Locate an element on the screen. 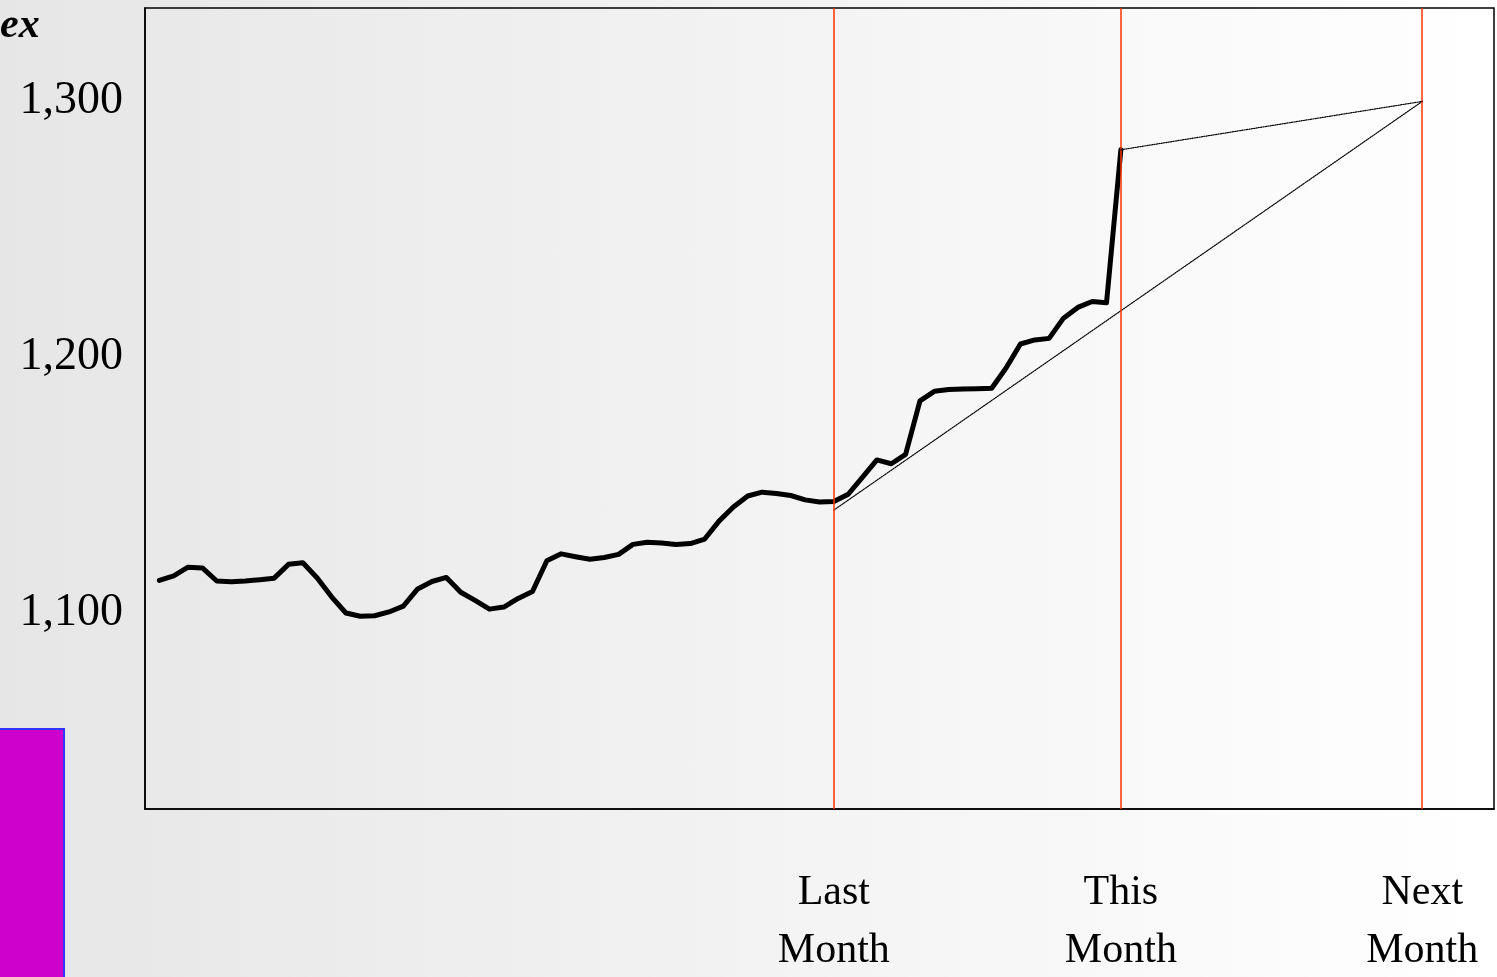 The image size is (1497, 977). x-tick-label: Next Month is located at coordinates (1422, 919).